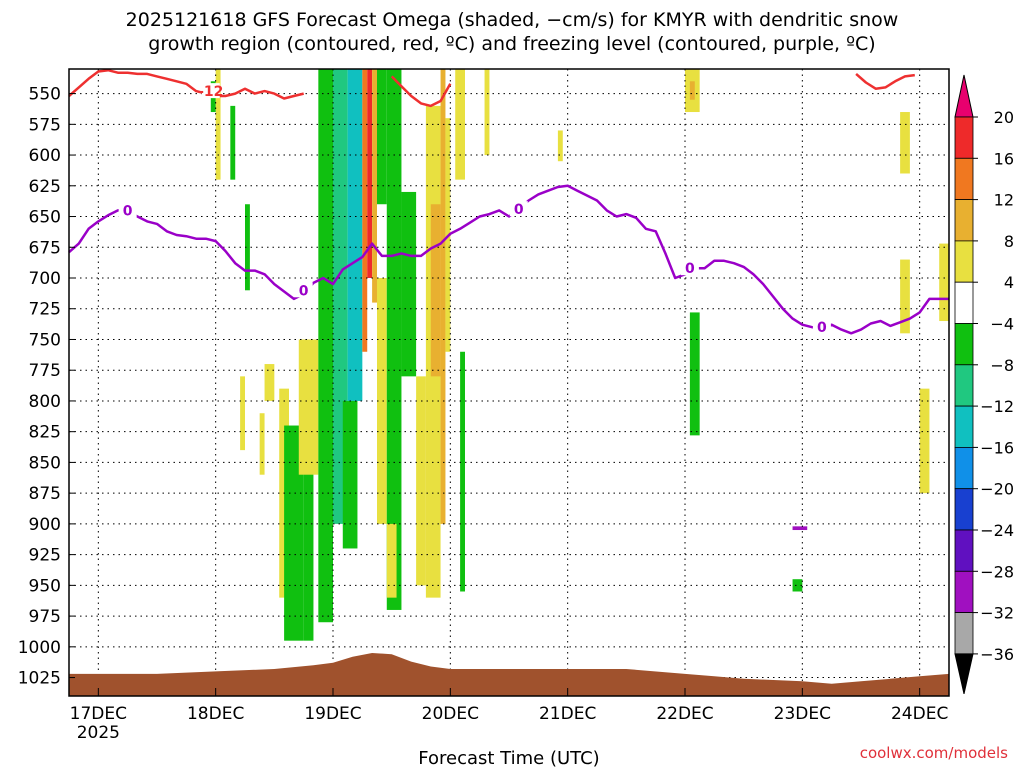  I want to click on y-tick-label-550: 550, so click(45, 95).